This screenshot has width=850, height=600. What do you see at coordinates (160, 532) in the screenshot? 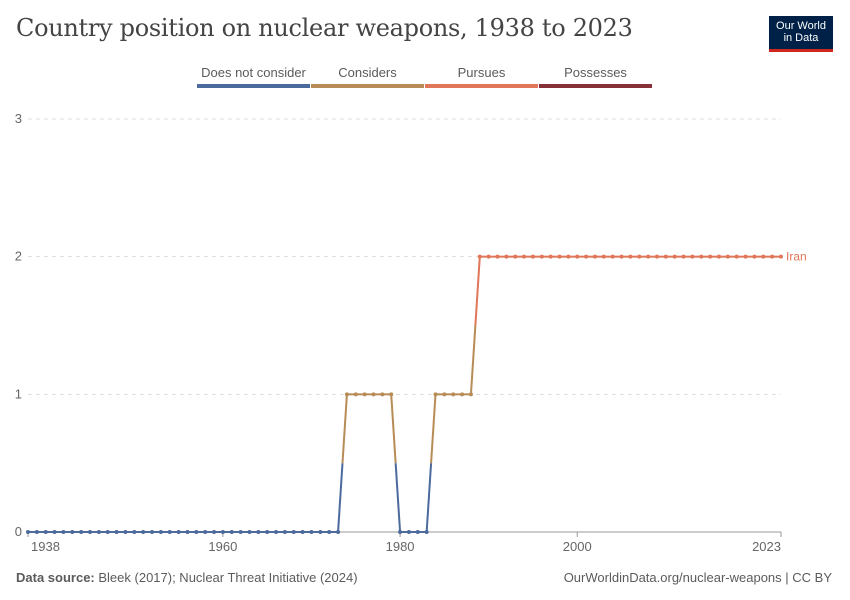
I see `data-point-1953` at bounding box center [160, 532].